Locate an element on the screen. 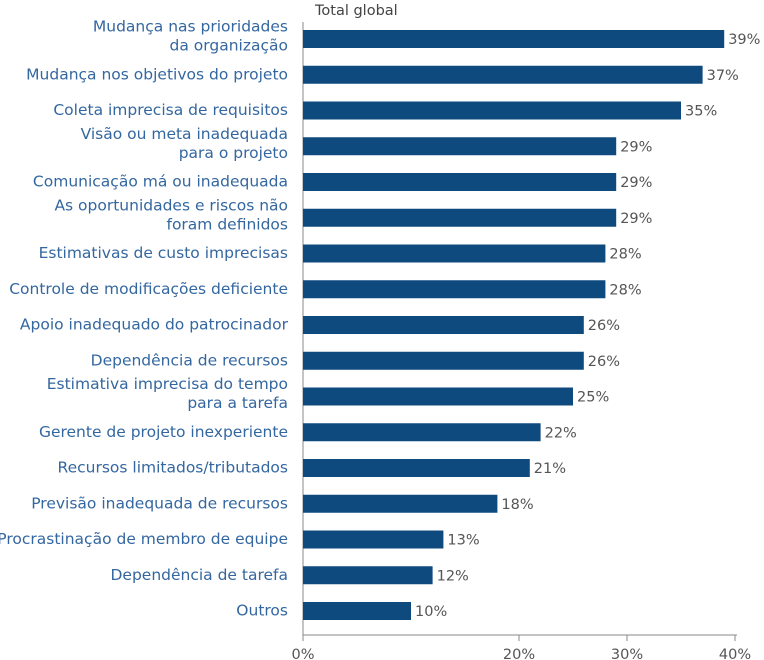  x-tick-label: 30% is located at coordinates (627, 653).